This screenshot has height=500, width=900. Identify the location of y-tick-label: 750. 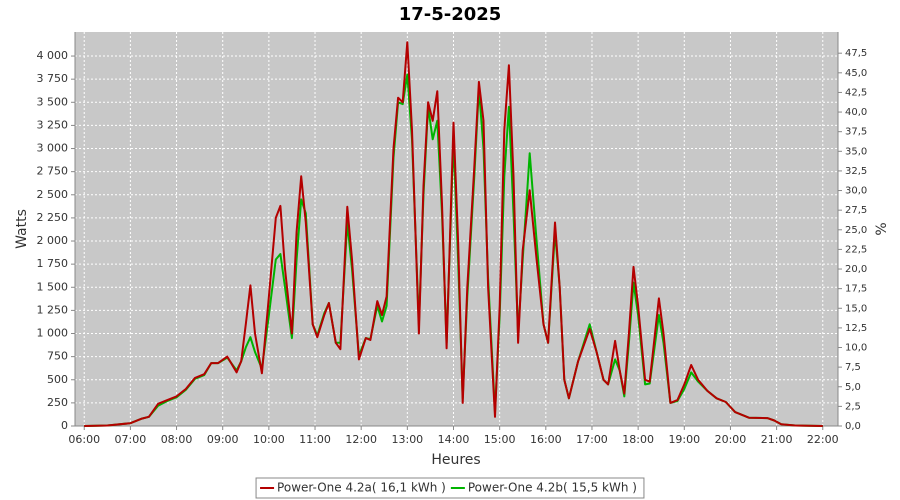
(57, 356).